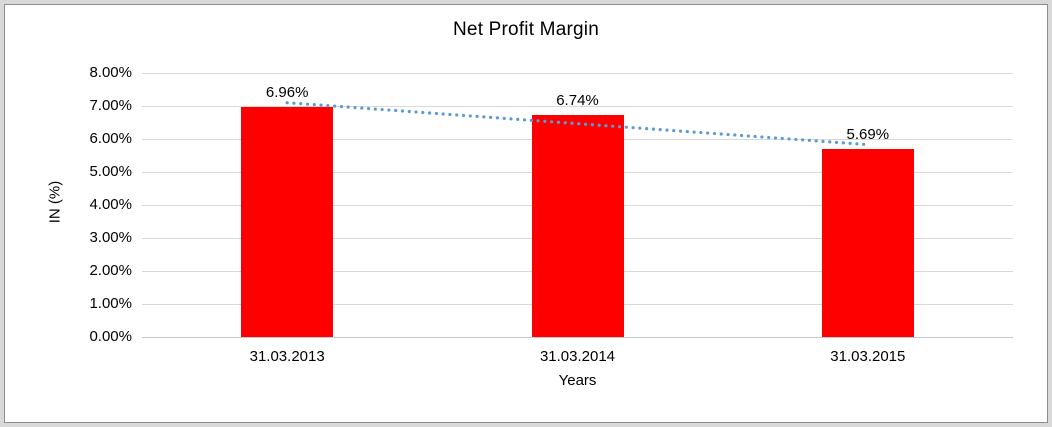  What do you see at coordinates (110, 105) in the screenshot?
I see `y-tick-label: 7.00%` at bounding box center [110, 105].